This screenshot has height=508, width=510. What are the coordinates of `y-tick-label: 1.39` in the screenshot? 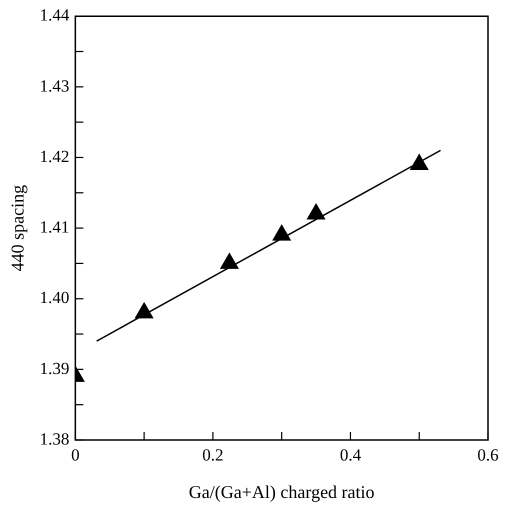 It's located at (55, 368).